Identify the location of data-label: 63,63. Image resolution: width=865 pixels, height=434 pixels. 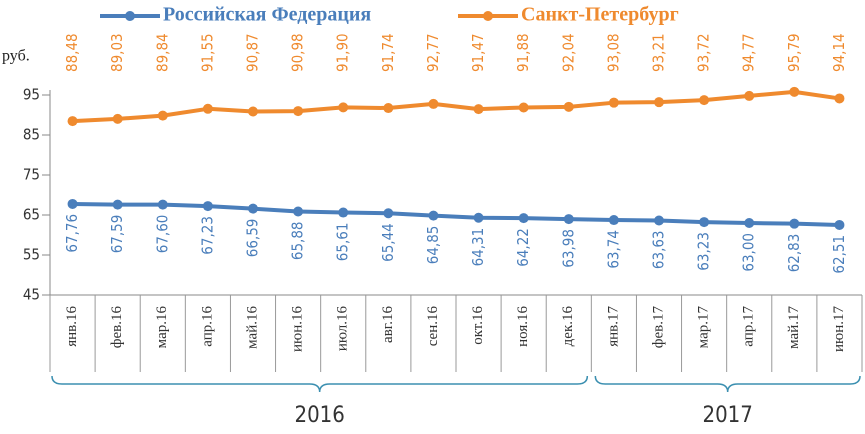
(659, 249).